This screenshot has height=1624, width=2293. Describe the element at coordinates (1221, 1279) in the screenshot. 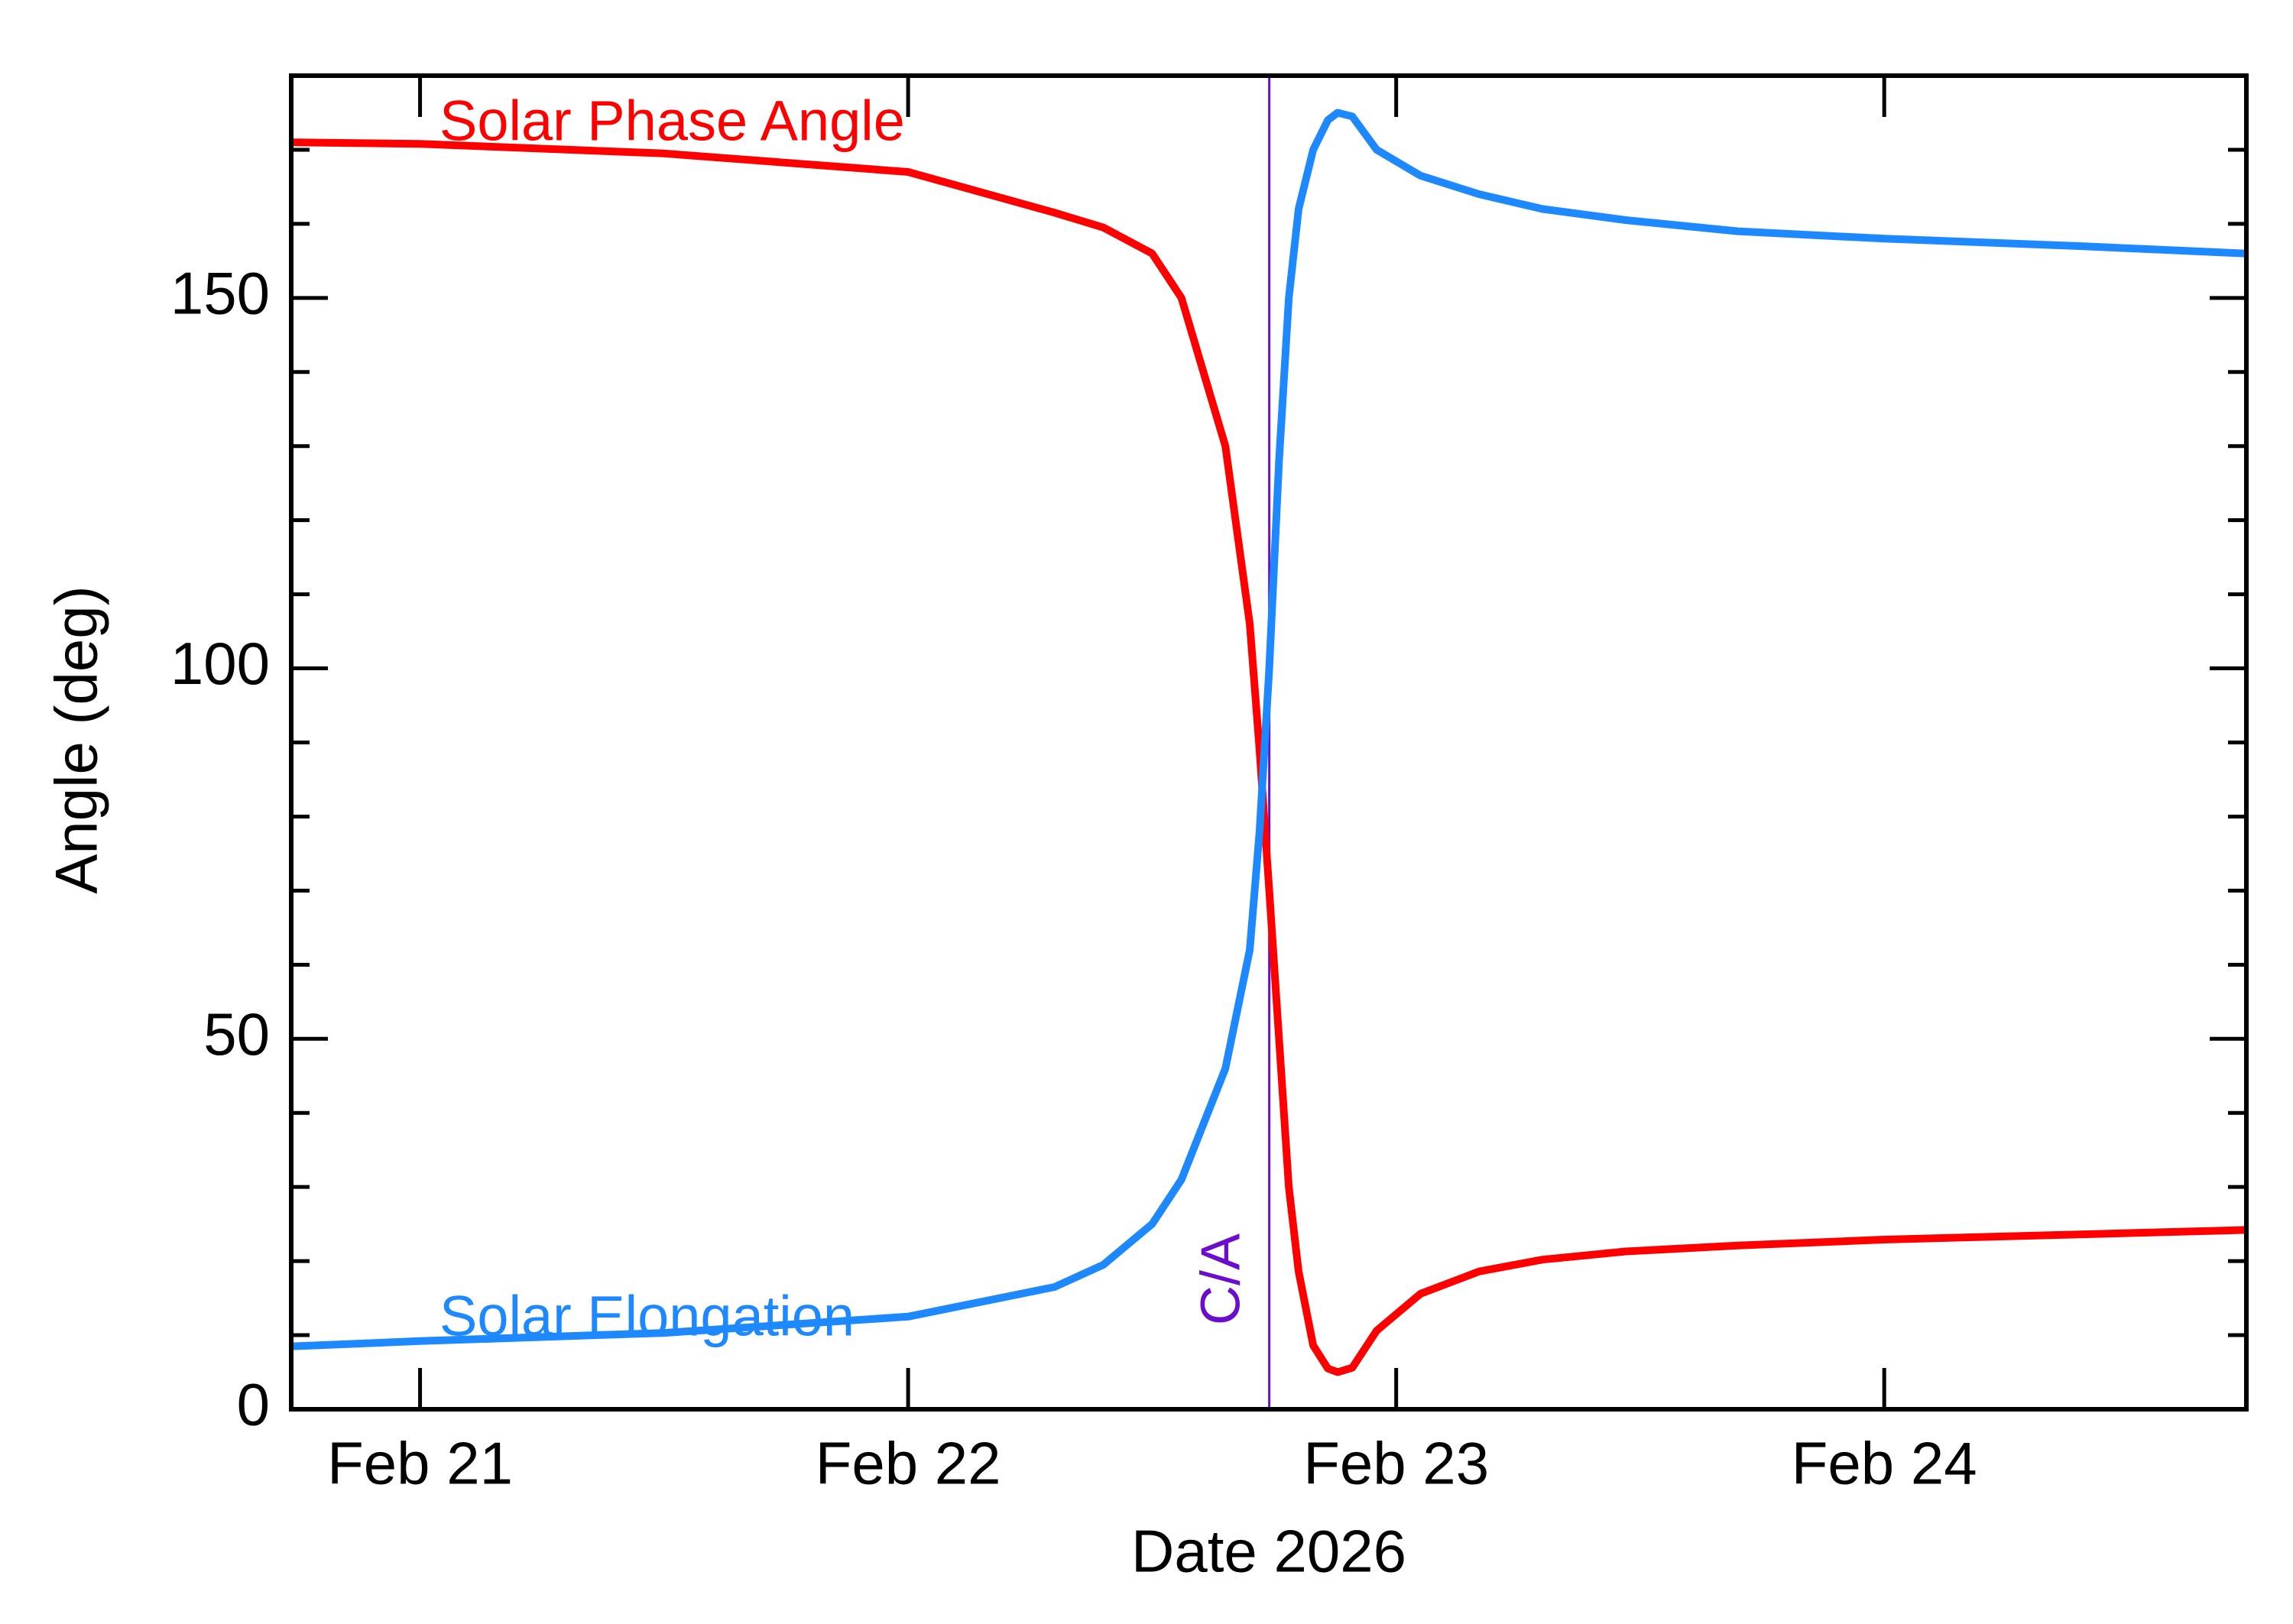

I see `annotation: C/A` at that location.